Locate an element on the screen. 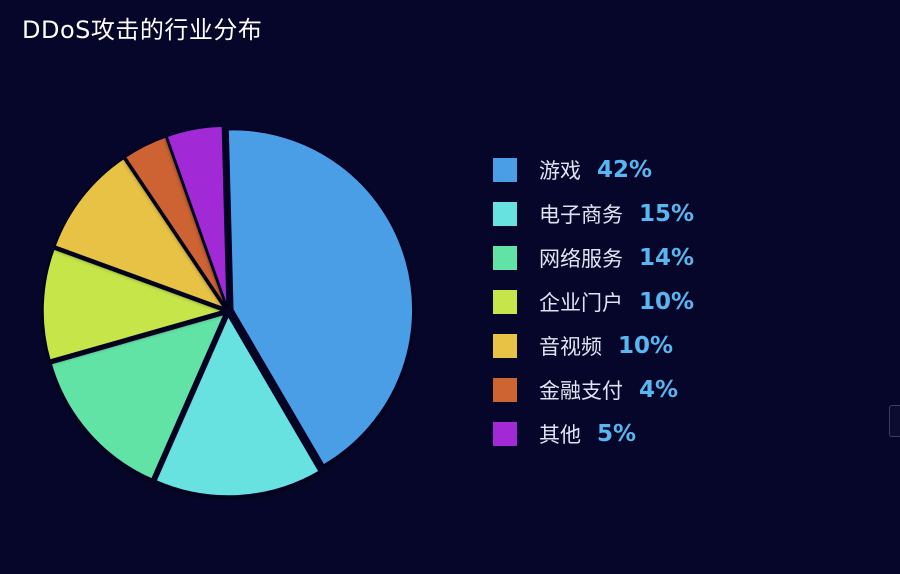 The image size is (900, 574). legend-item-finance-payment: 金融支付 4% is located at coordinates (593, 390).